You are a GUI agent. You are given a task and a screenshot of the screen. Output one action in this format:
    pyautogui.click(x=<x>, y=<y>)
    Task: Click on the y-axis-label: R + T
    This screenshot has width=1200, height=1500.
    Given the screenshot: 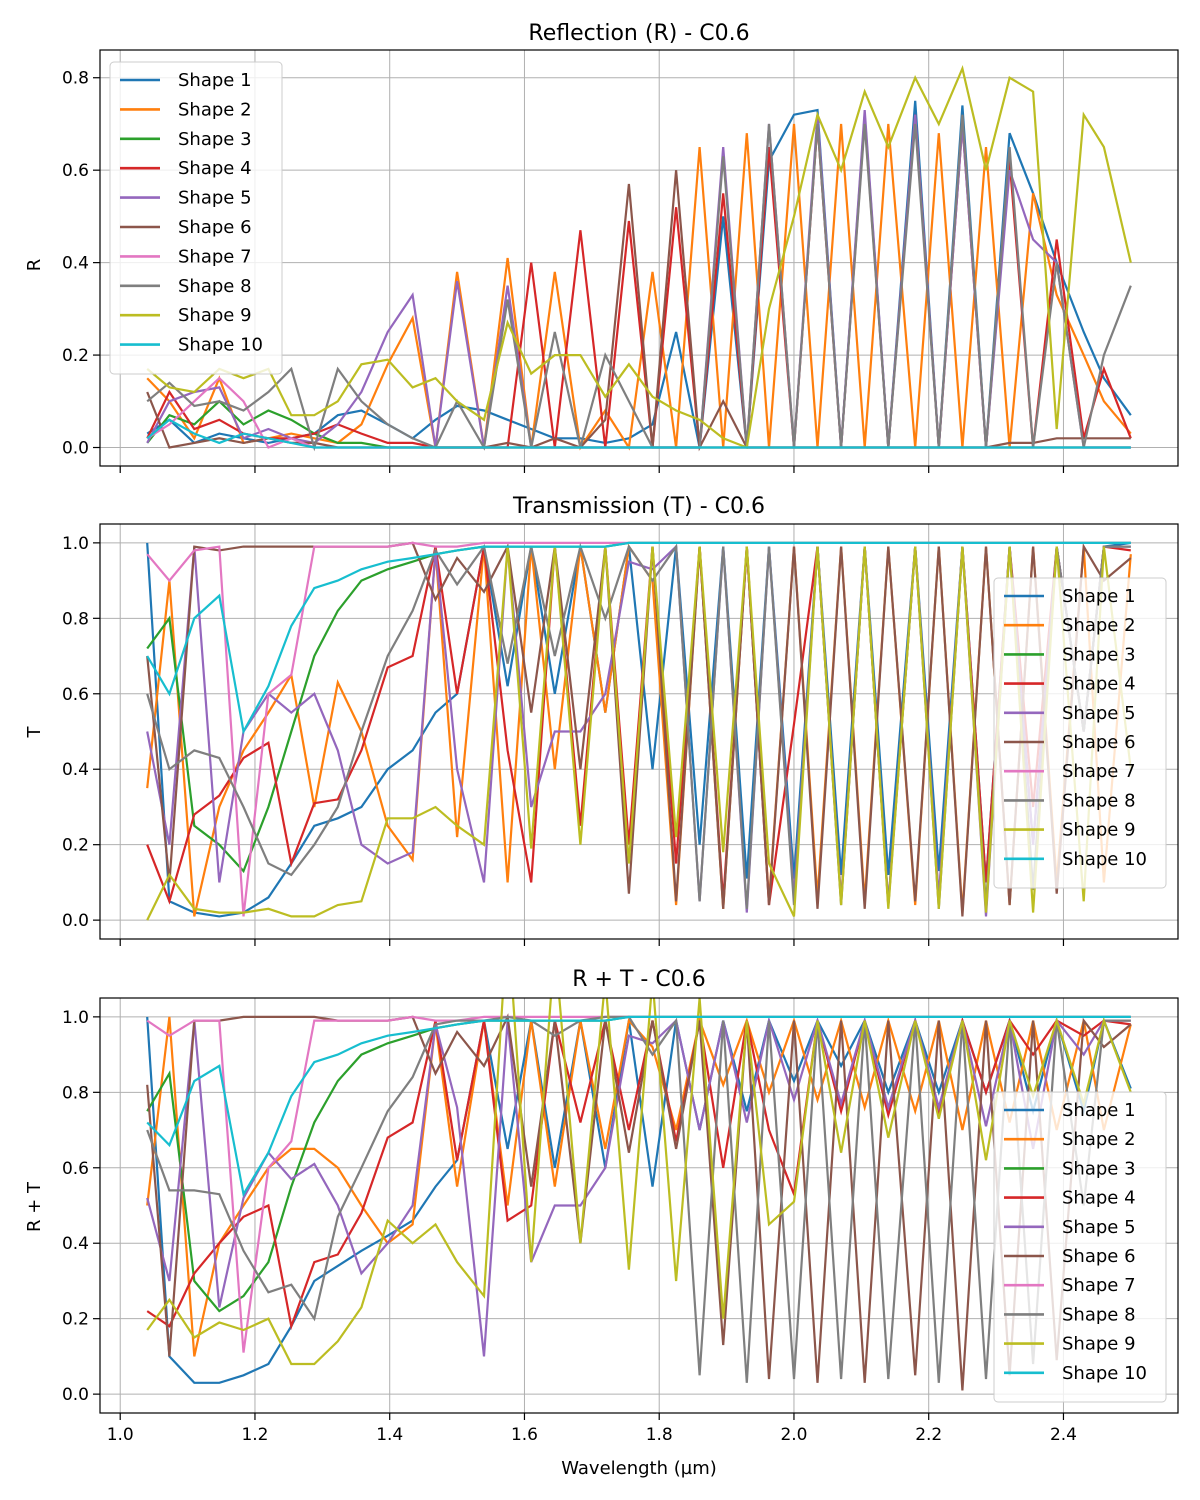 What is the action you would take?
    pyautogui.click(x=34, y=1206)
    